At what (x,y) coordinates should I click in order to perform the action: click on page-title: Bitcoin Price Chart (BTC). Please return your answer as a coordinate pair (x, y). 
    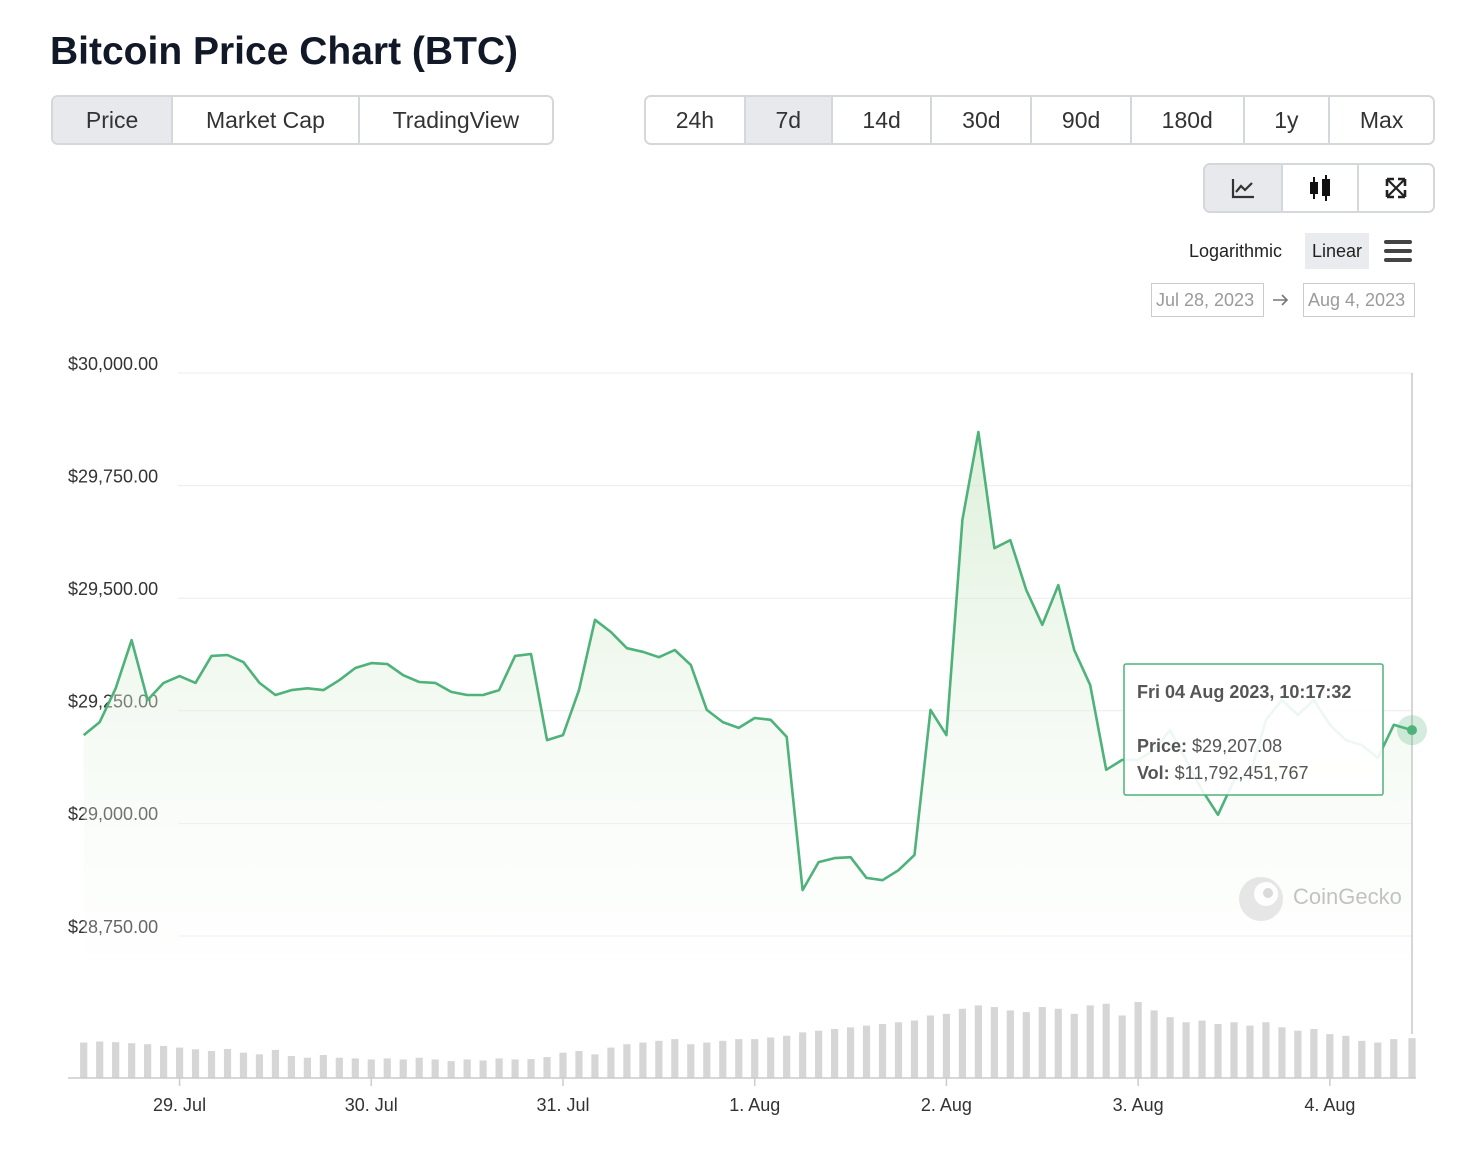
    Looking at the image, I should click on (284, 51).